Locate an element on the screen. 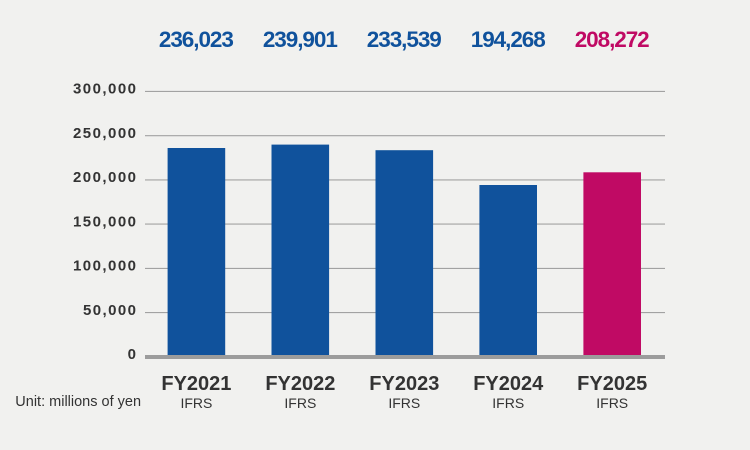 This screenshot has width=750, height=450. svg-text: FY2022 is located at coordinates (300, 384).